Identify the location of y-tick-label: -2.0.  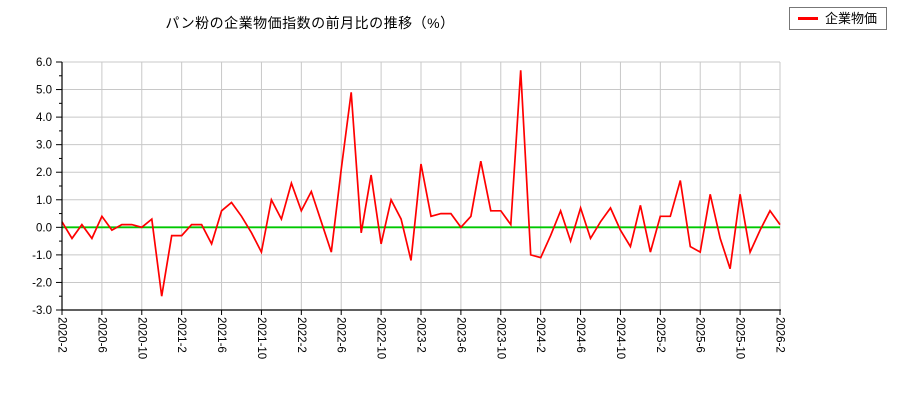
(42, 283).